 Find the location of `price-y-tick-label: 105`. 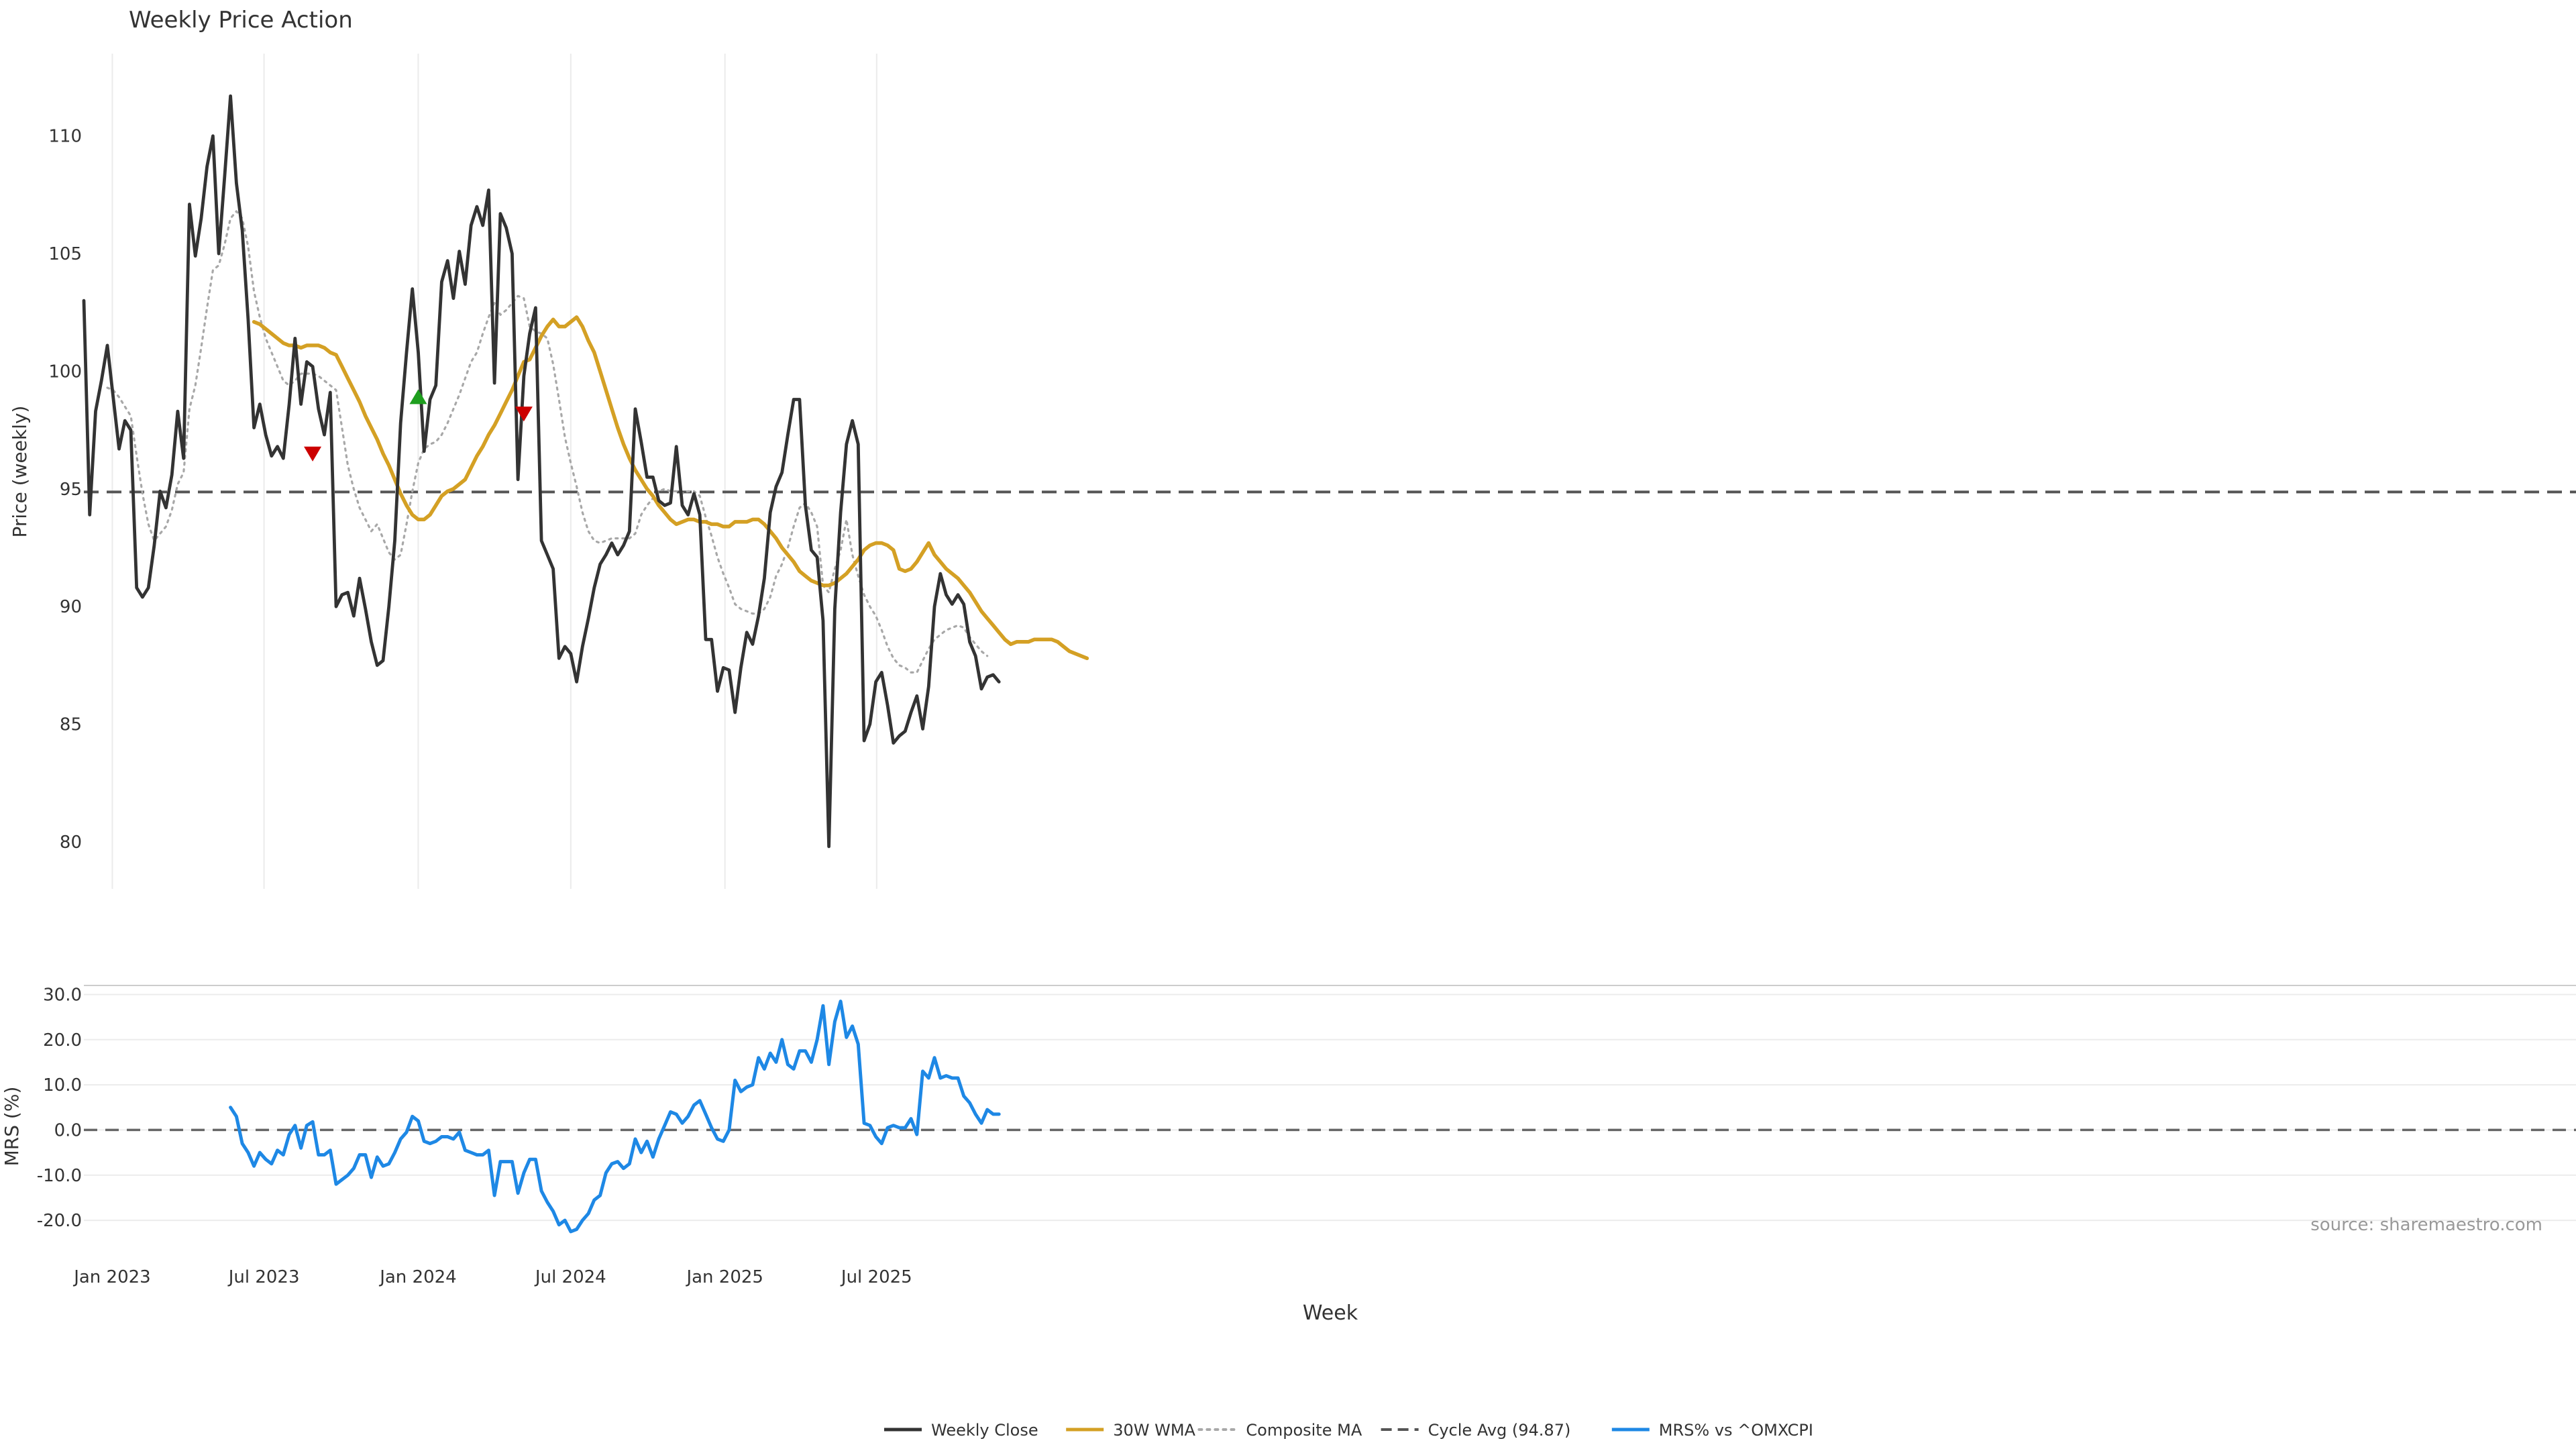

price-y-tick-label: 105 is located at coordinates (65, 254).